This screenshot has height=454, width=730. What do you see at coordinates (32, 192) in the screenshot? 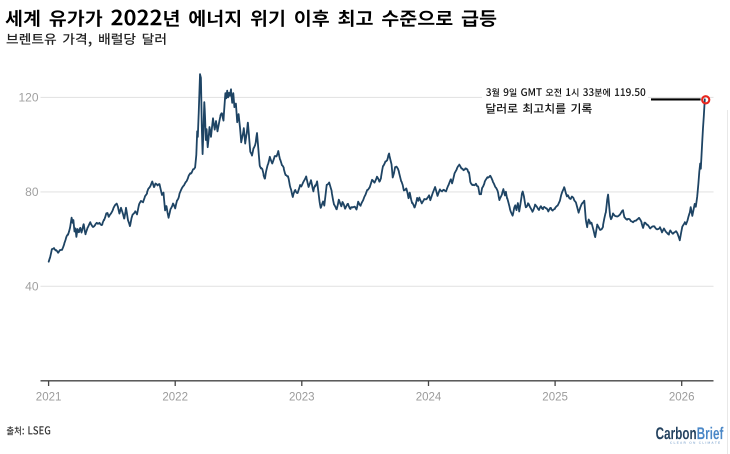
I see `svg-text: 80` at bounding box center [32, 192].